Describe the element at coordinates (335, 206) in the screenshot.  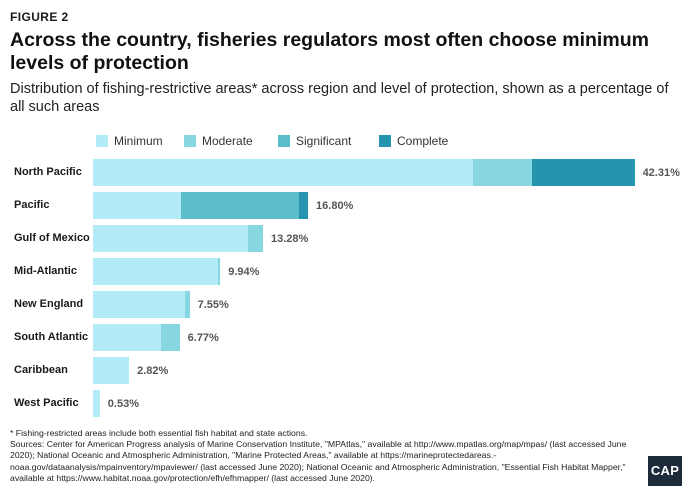
I see `total-label: 16.80%` at that location.